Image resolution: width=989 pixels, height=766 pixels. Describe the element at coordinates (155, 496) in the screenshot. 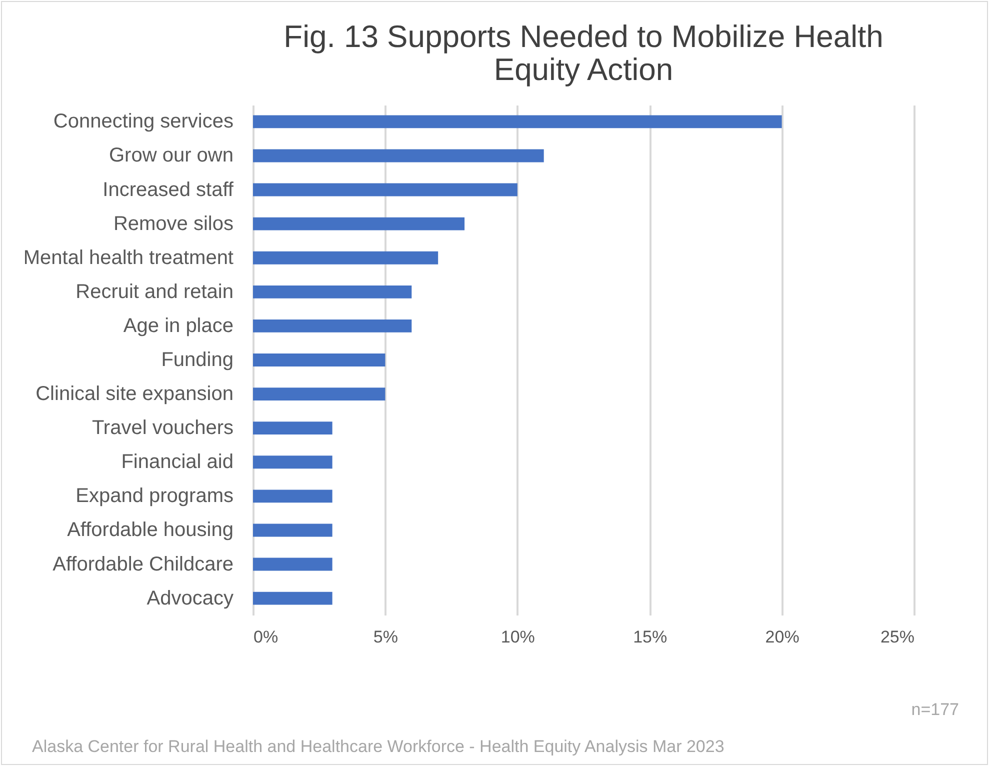

I see `y-tick-label: Expand programs` at that location.